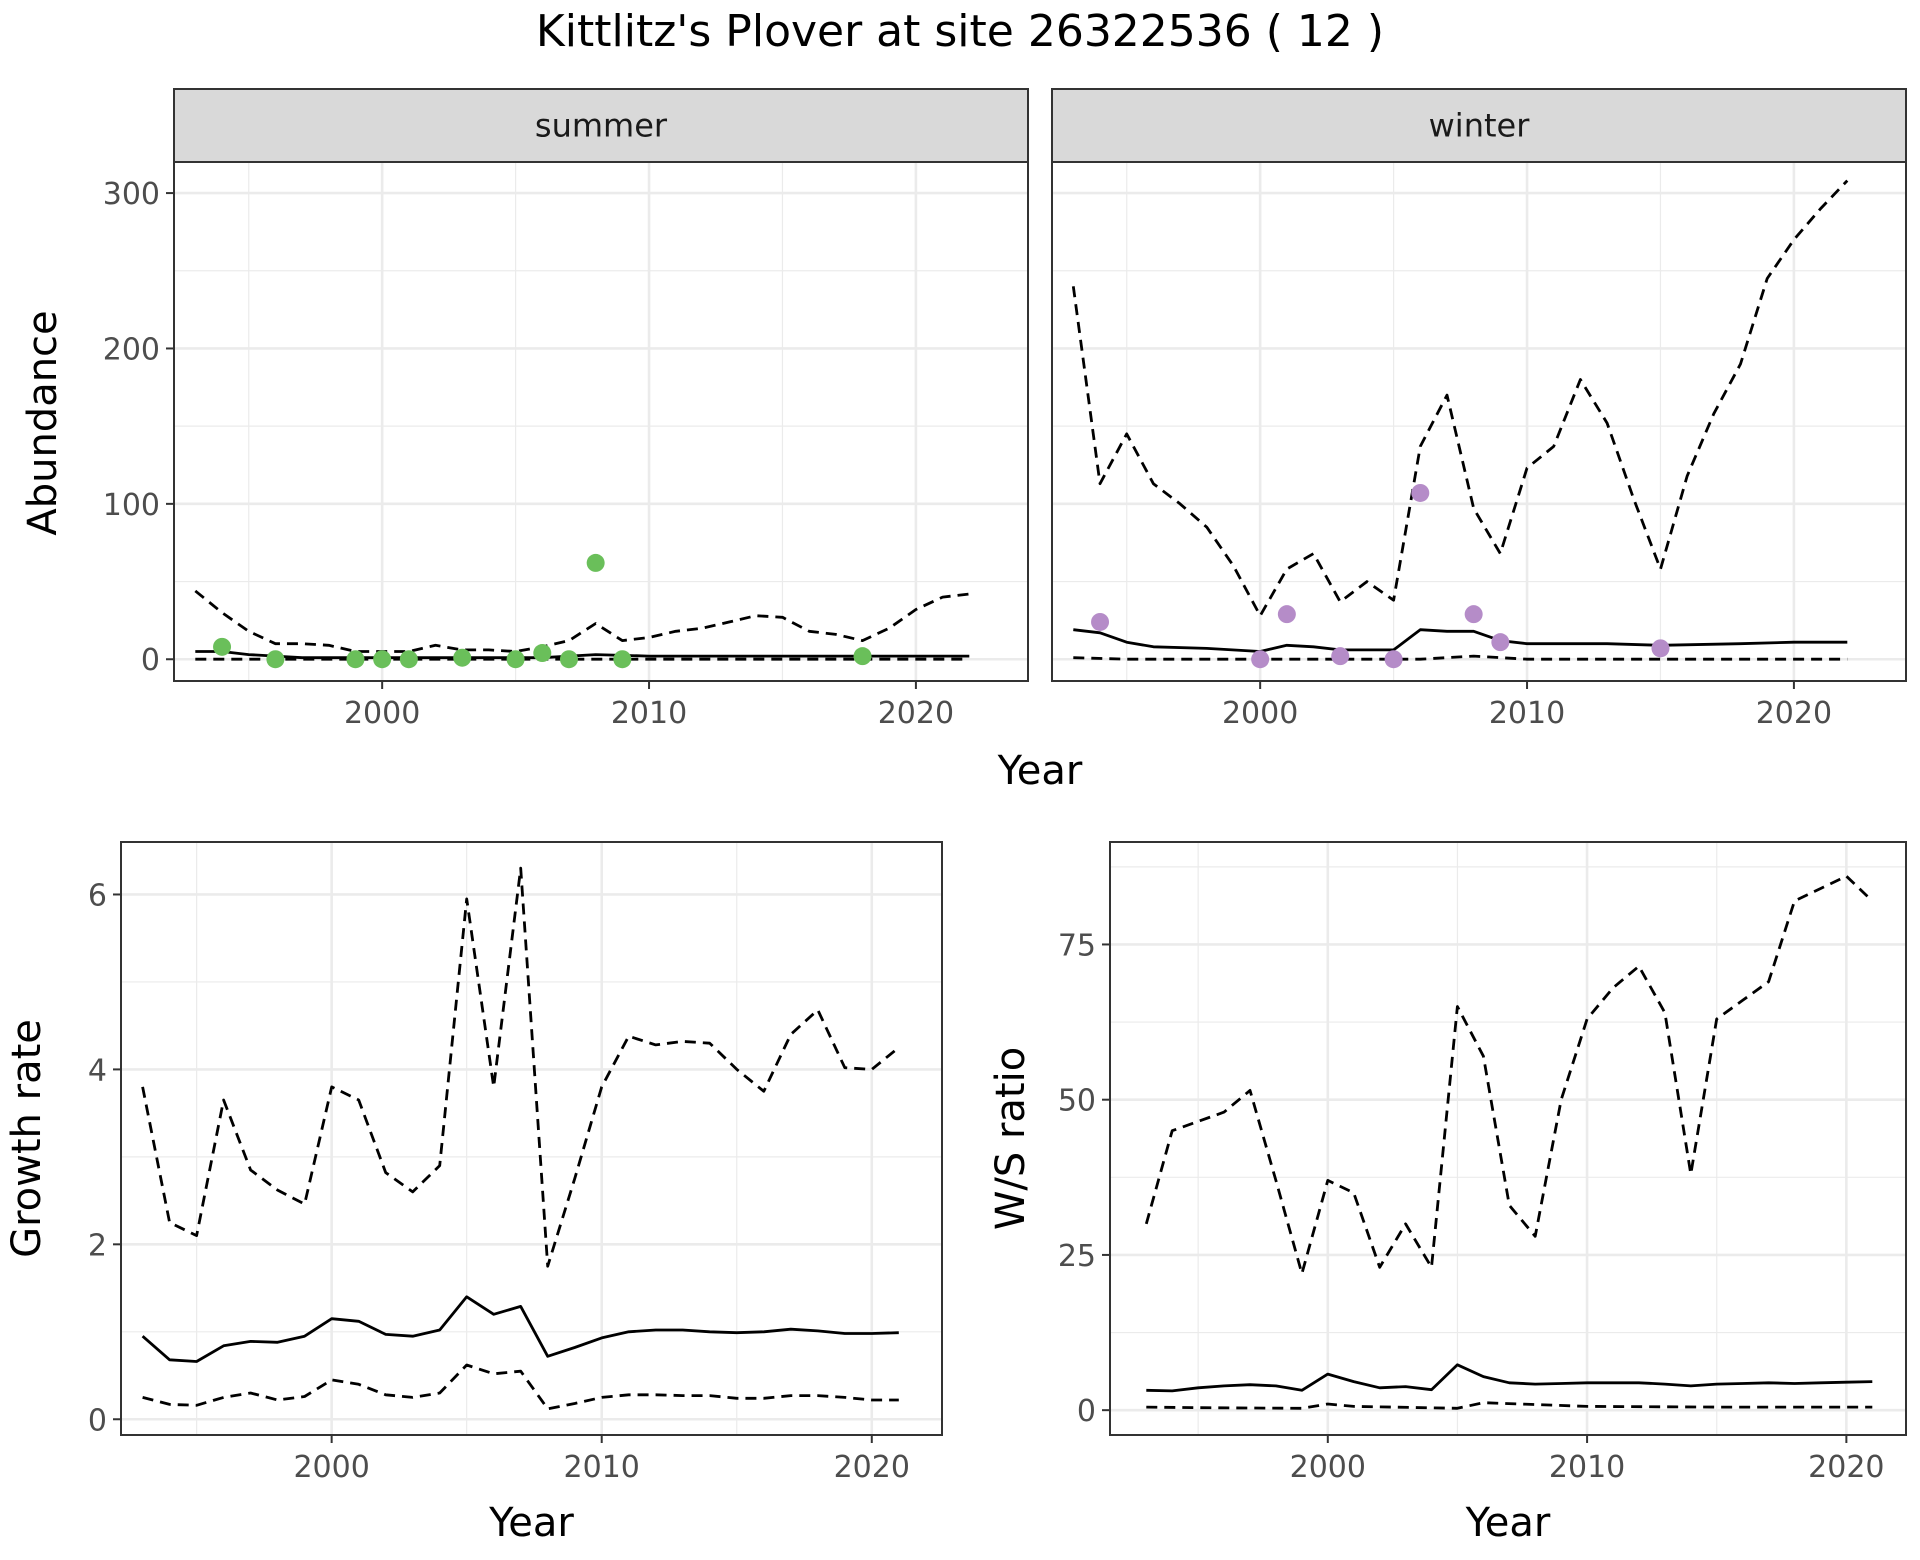 The image size is (1920, 1560). What do you see at coordinates (97, 1070) in the screenshot?
I see `y-tick-label: 4` at bounding box center [97, 1070].